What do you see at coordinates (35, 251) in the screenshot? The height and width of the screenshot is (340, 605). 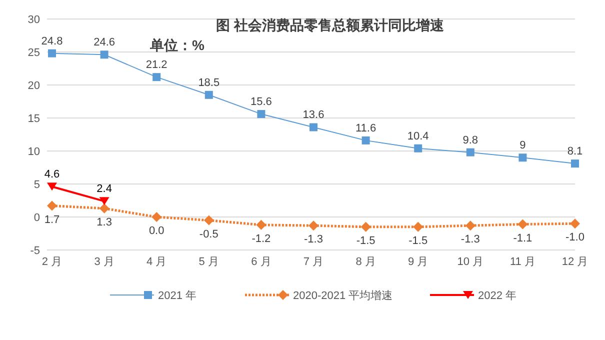 I see `y-tick-label: -5` at bounding box center [35, 251].